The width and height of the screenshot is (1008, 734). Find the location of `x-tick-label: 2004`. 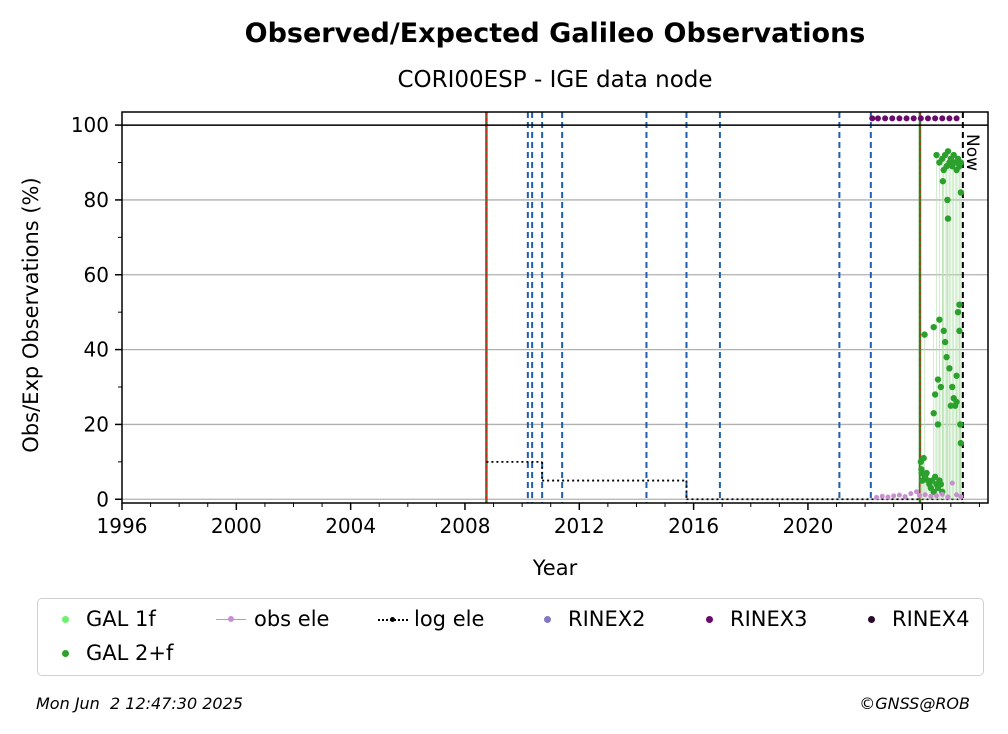

x-tick-label: 2004 is located at coordinates (350, 526).